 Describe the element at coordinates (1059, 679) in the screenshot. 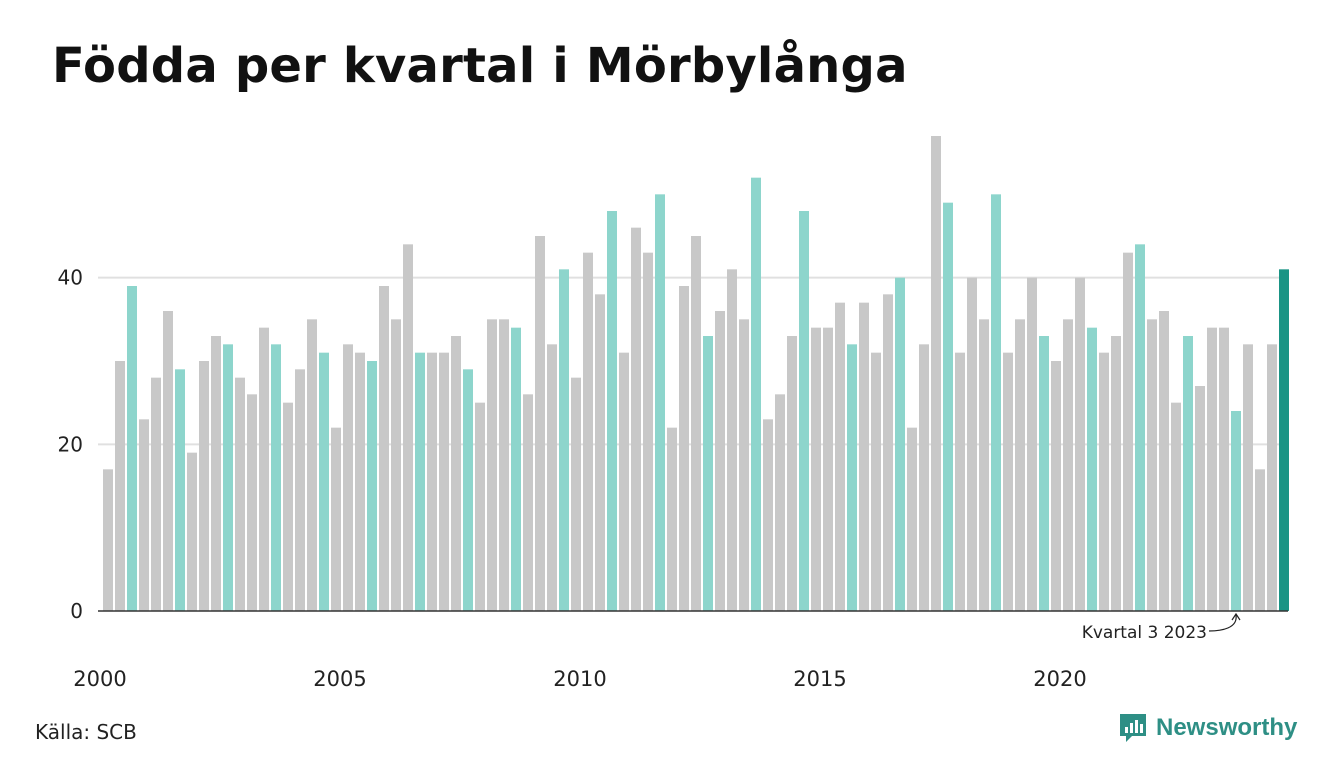

I see `x-tick-label: 2020` at that location.